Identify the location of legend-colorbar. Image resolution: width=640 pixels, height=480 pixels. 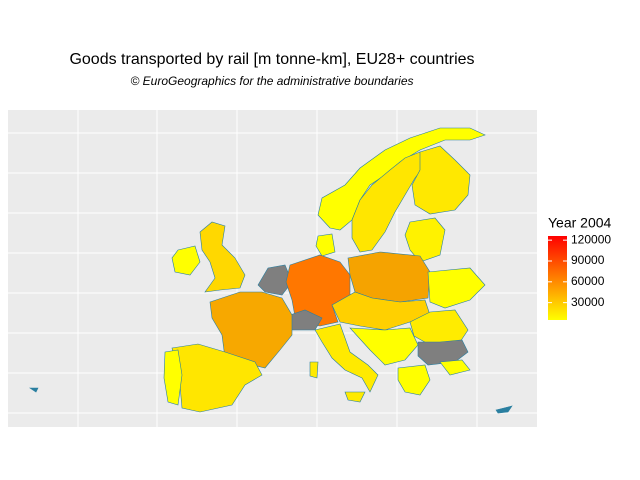
(557, 278).